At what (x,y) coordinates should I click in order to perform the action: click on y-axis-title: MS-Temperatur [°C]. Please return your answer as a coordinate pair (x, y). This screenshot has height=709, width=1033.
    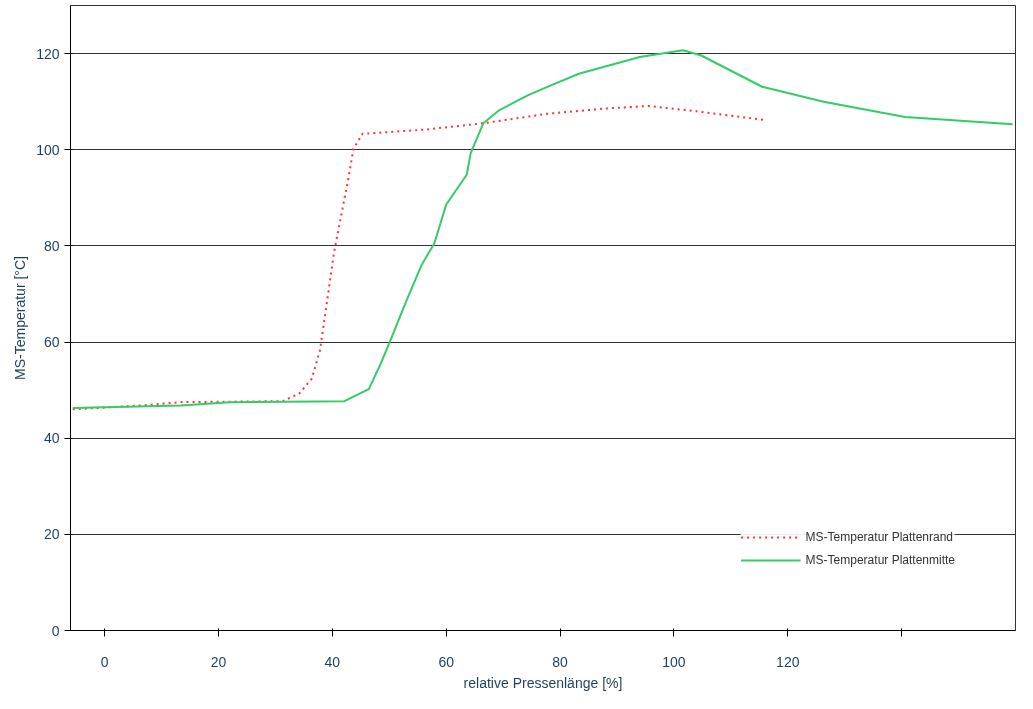
    Looking at the image, I should click on (20, 318).